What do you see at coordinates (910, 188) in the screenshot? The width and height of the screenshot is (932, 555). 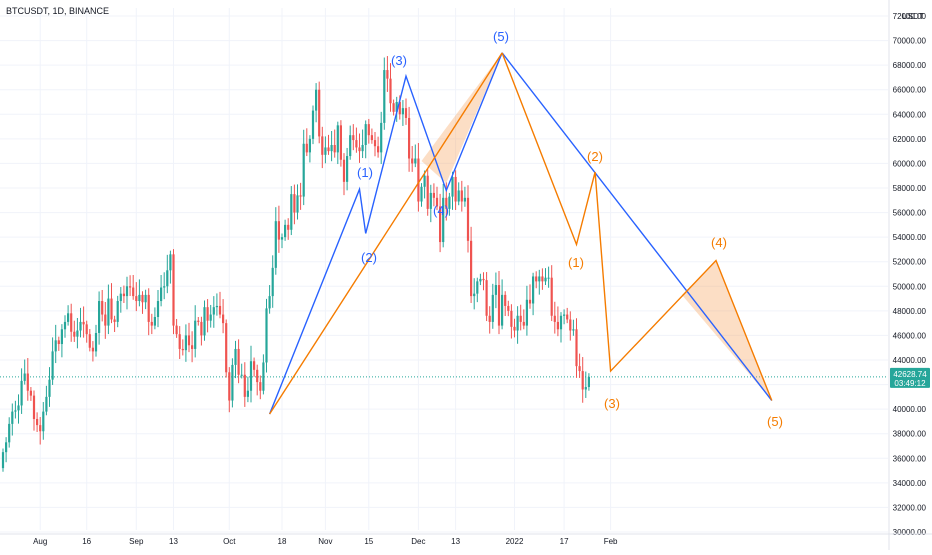 I see `y-tick-label: 58000.00` at bounding box center [910, 188].